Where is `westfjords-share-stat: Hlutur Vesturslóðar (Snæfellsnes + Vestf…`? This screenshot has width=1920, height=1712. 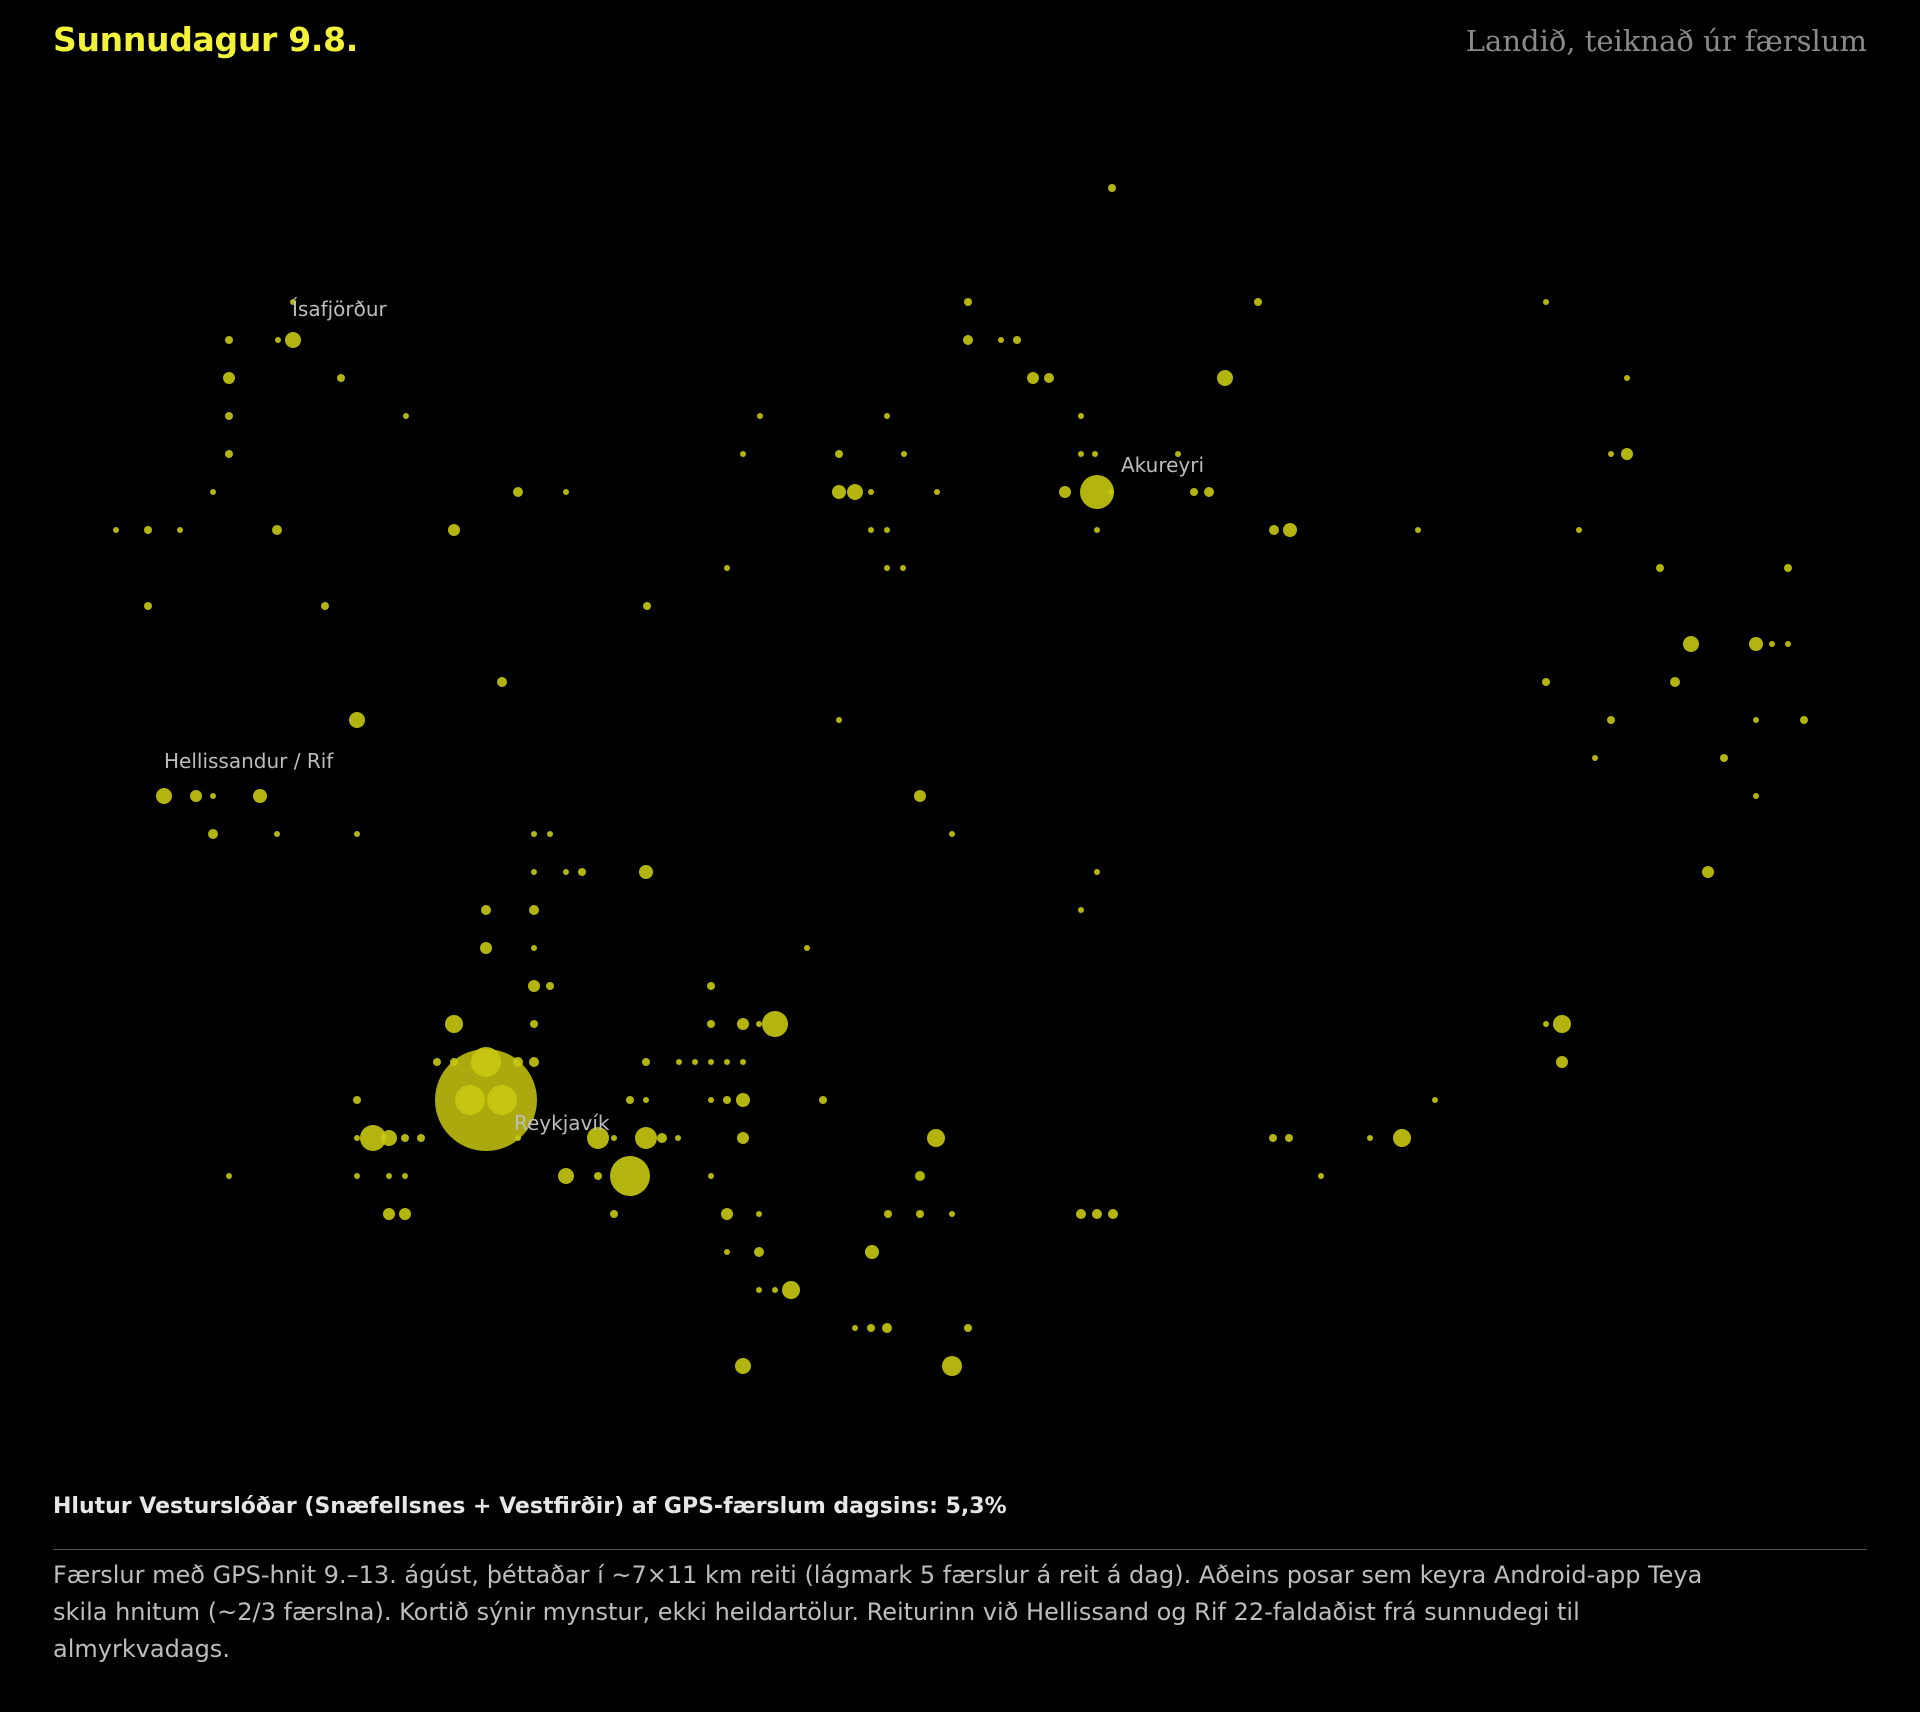
westfjords-share-stat: Hlutur Vesturslóðar (Snæfellsnes + Vestf… is located at coordinates (530, 1506).